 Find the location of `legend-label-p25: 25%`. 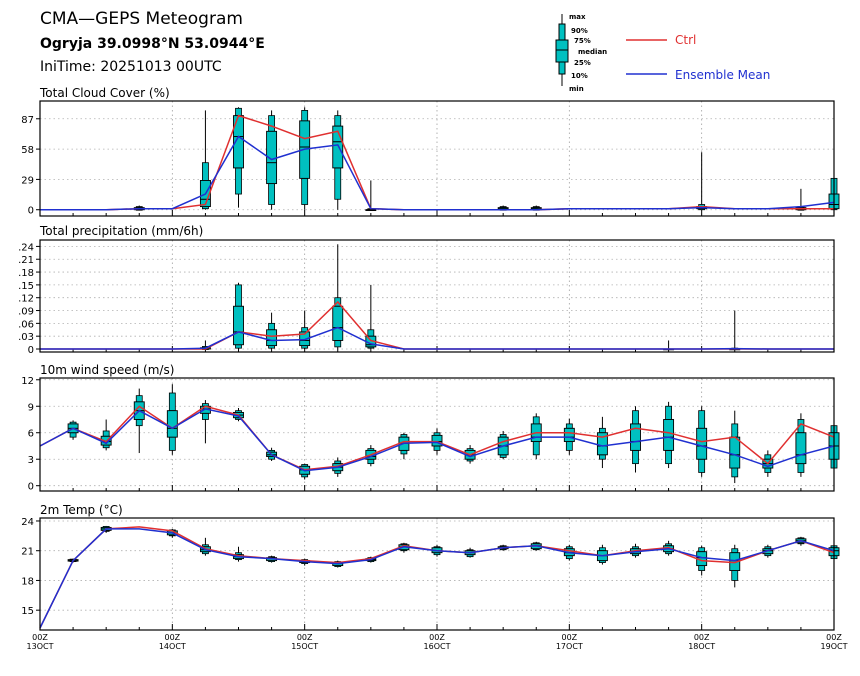

legend-label-p25: 25% is located at coordinates (582, 63).